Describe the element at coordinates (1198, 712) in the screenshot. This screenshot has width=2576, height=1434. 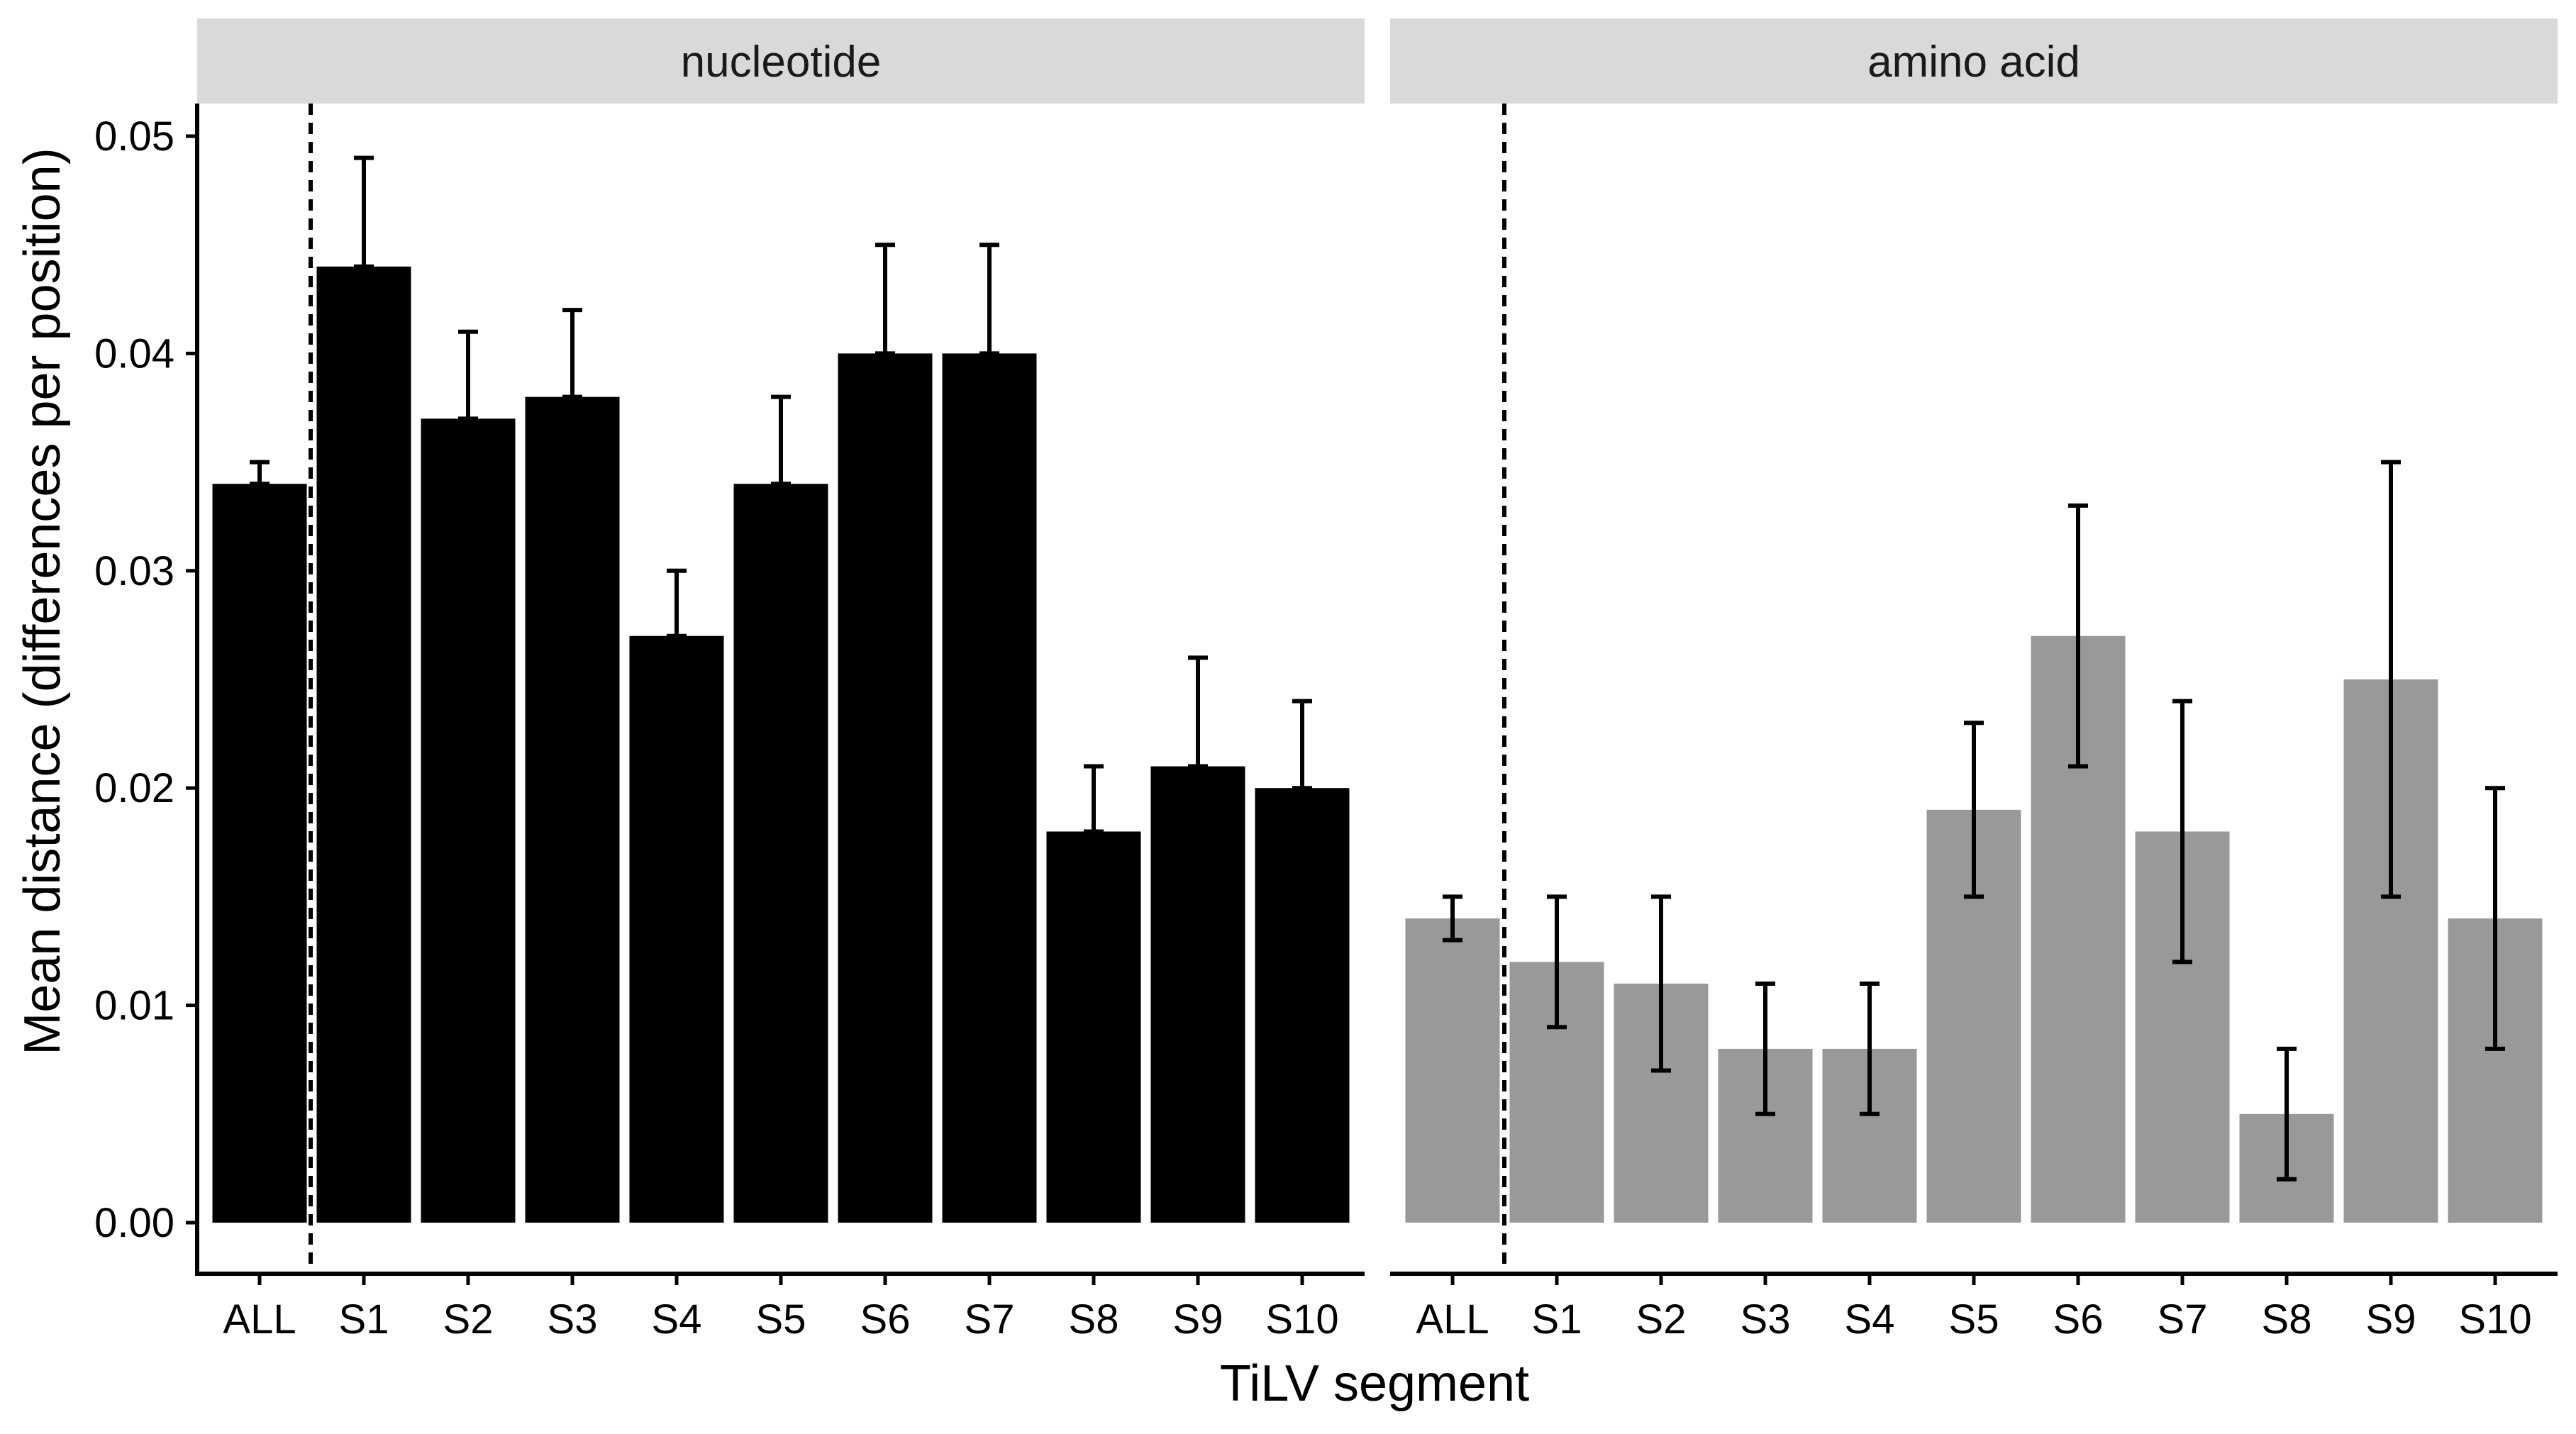
I see `error-bar-nucleotide-s9` at that location.